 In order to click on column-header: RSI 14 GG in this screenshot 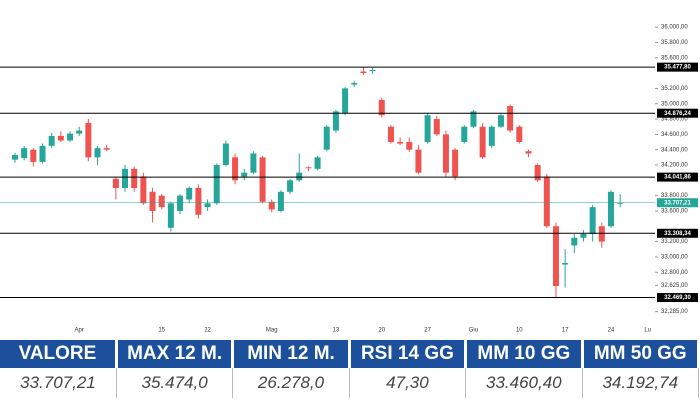, I will do `click(408, 354)`.